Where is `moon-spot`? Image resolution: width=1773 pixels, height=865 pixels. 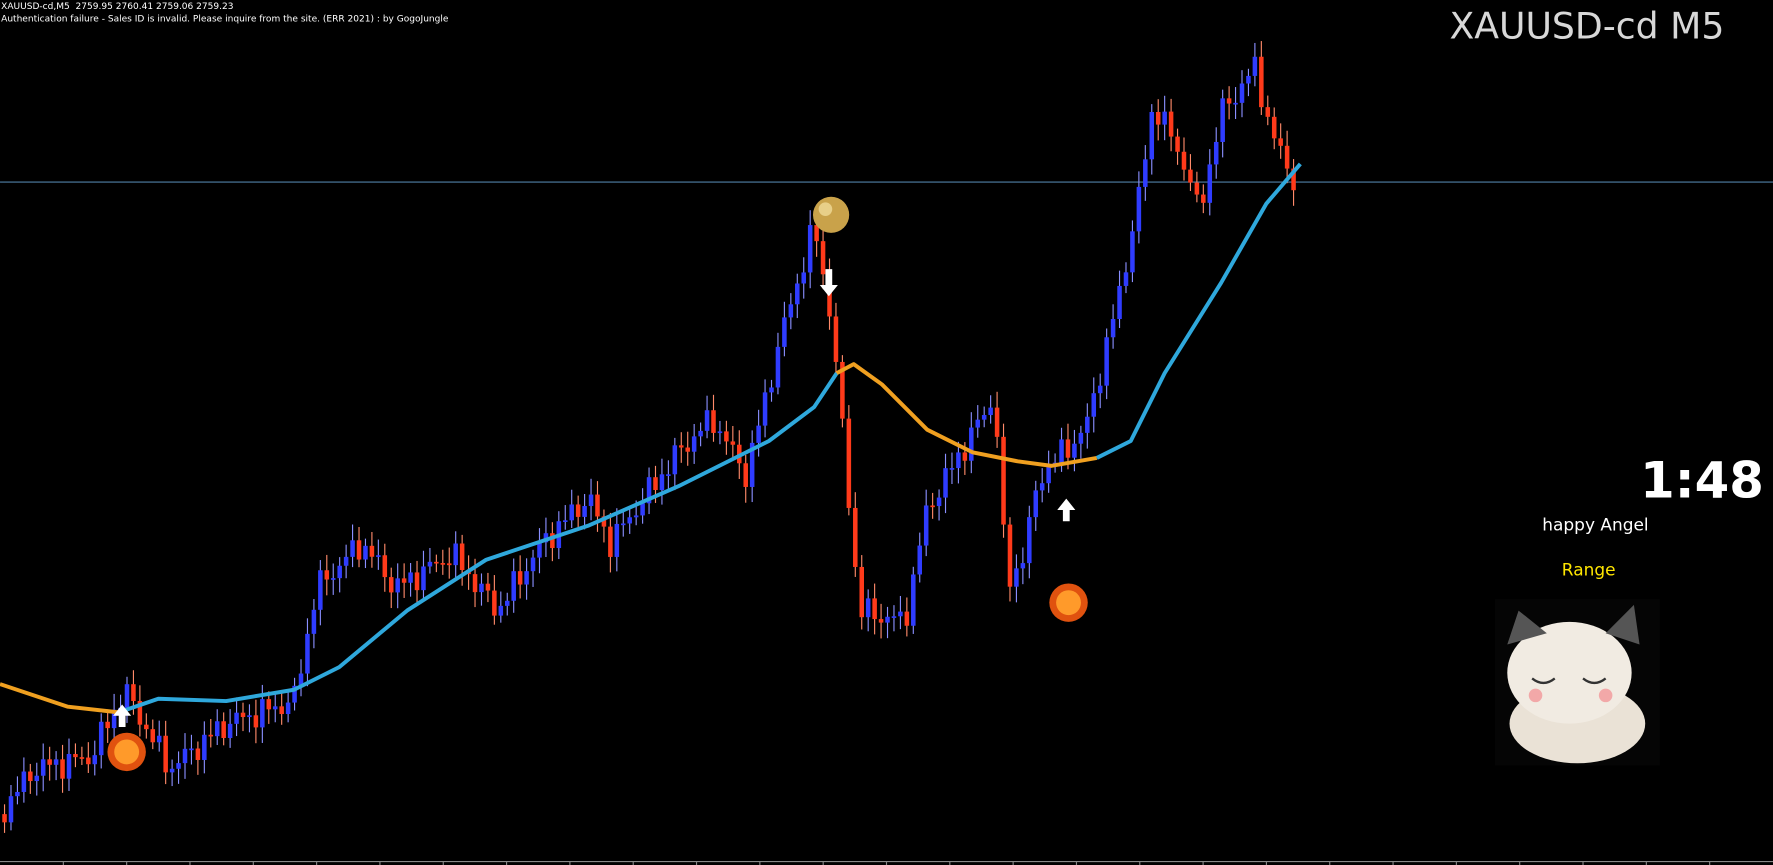
moon-spot is located at coordinates (825, 209).